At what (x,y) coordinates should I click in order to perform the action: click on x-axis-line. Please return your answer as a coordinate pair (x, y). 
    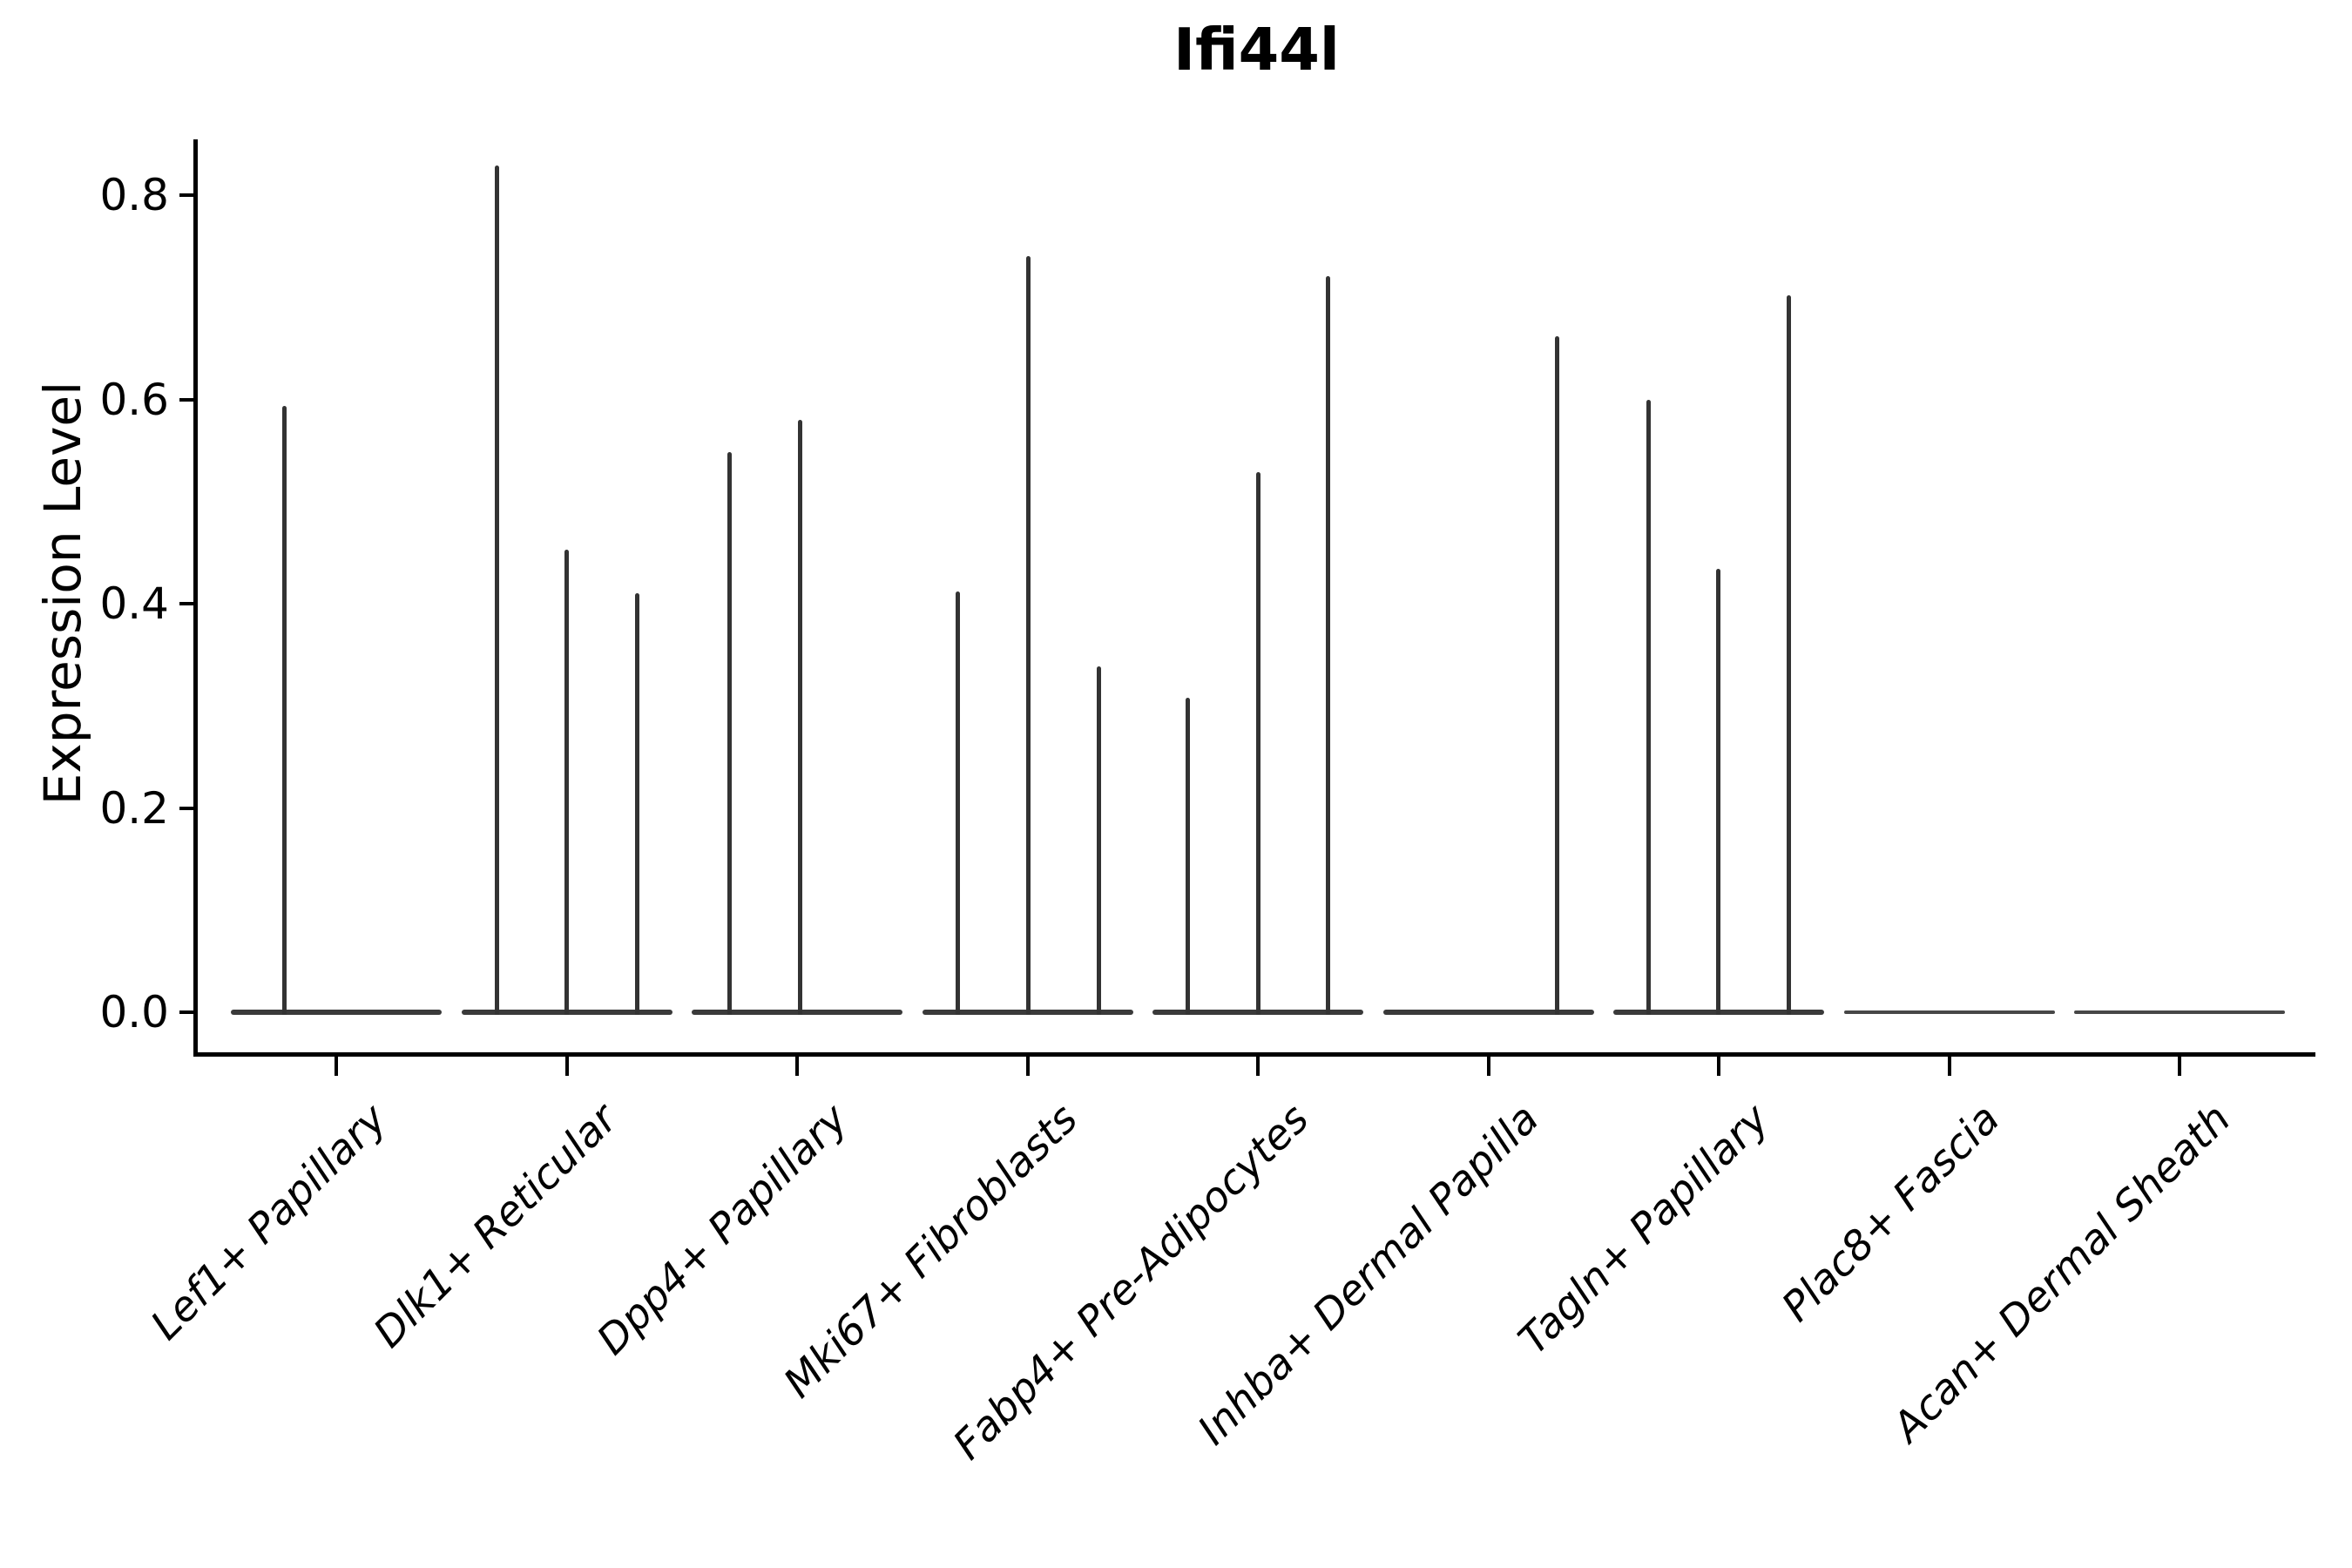
    Looking at the image, I should click on (1254, 1054).